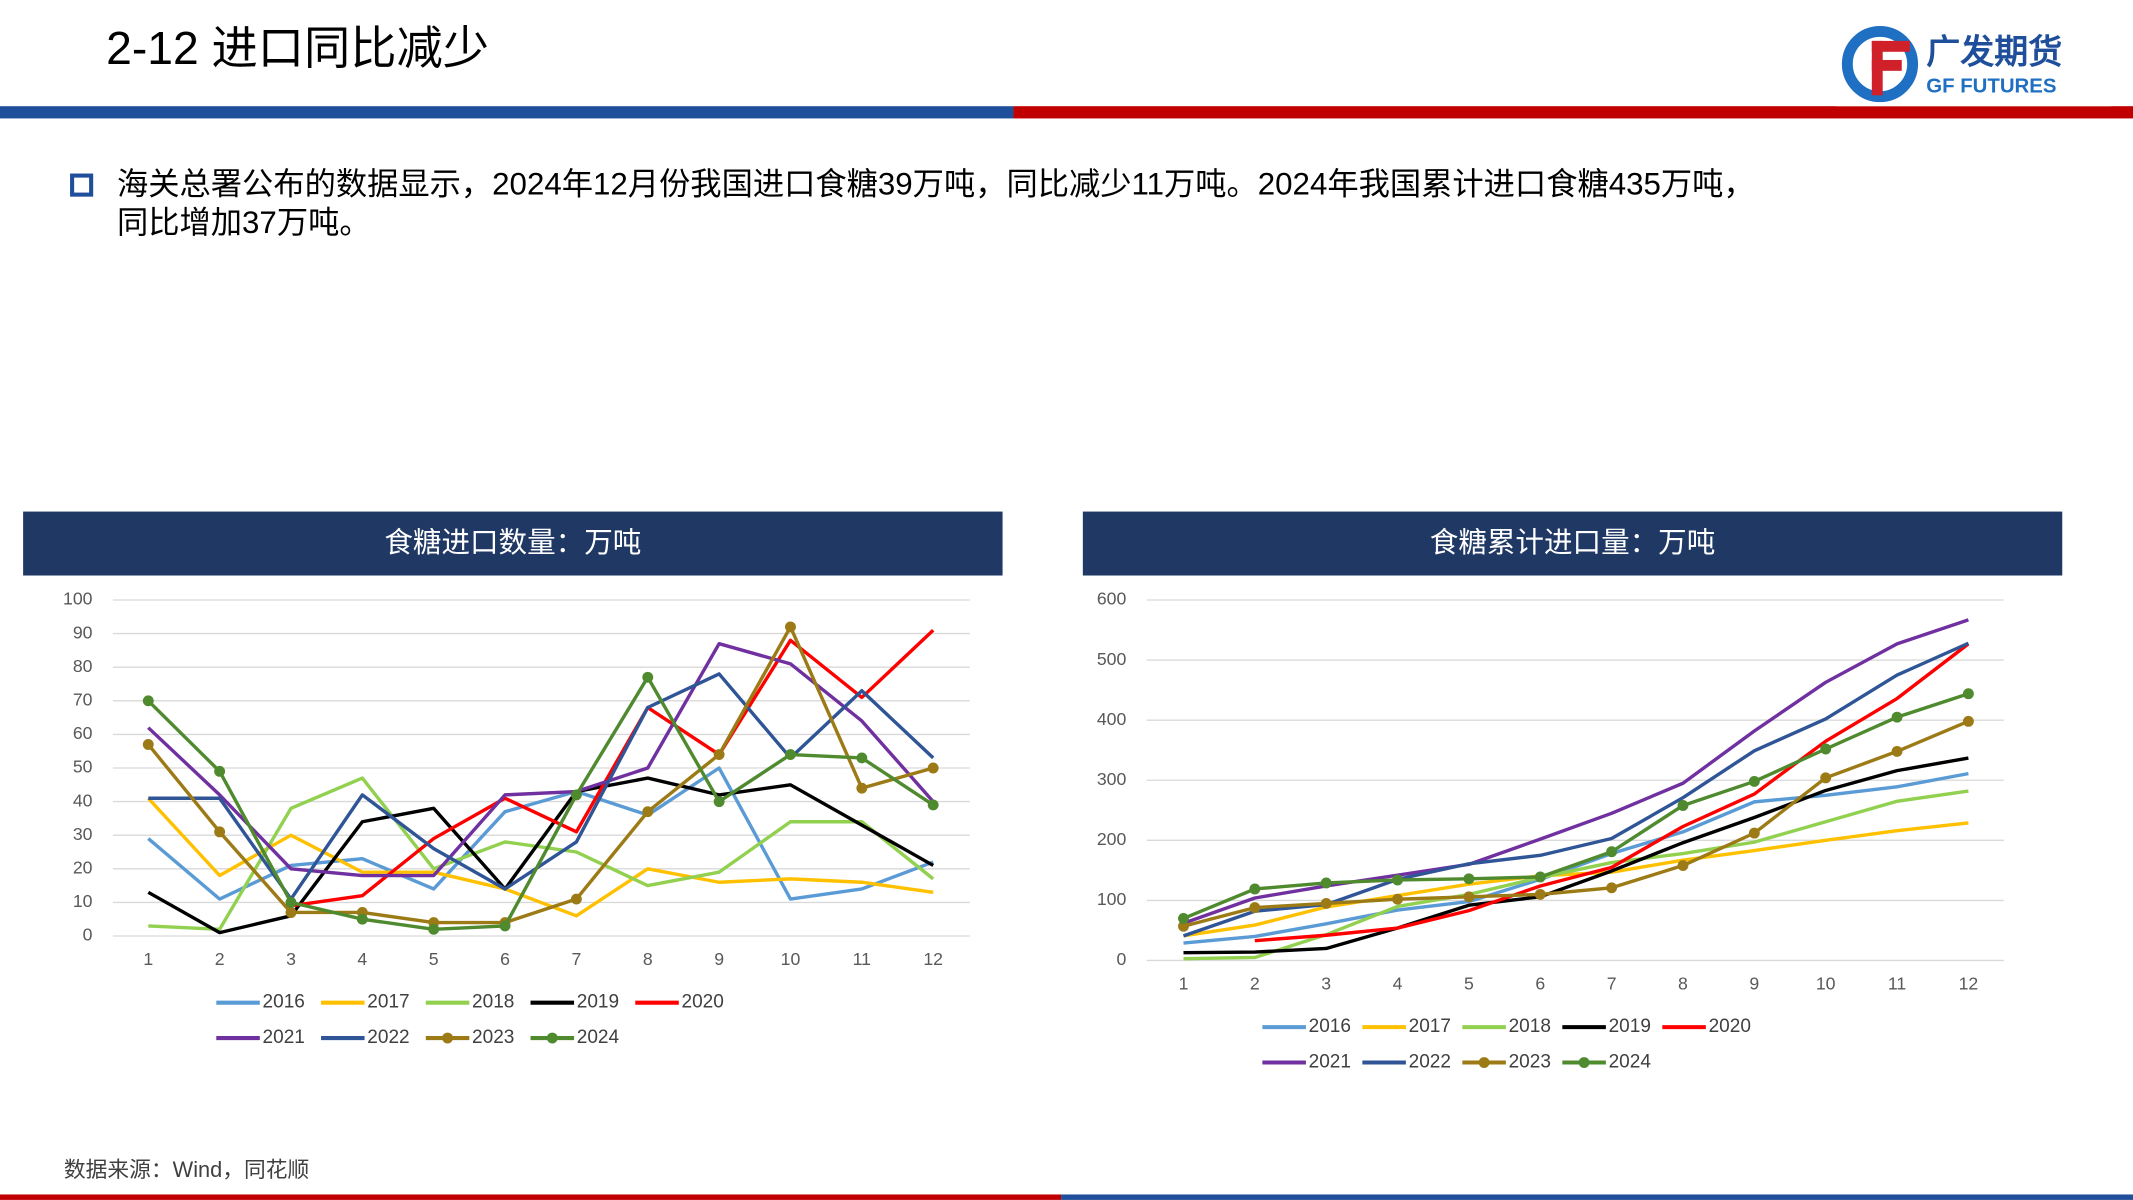 Image resolution: width=2133 pixels, height=1200 pixels. Describe the element at coordinates (82, 185) in the screenshot. I see `bullet-icon` at that location.